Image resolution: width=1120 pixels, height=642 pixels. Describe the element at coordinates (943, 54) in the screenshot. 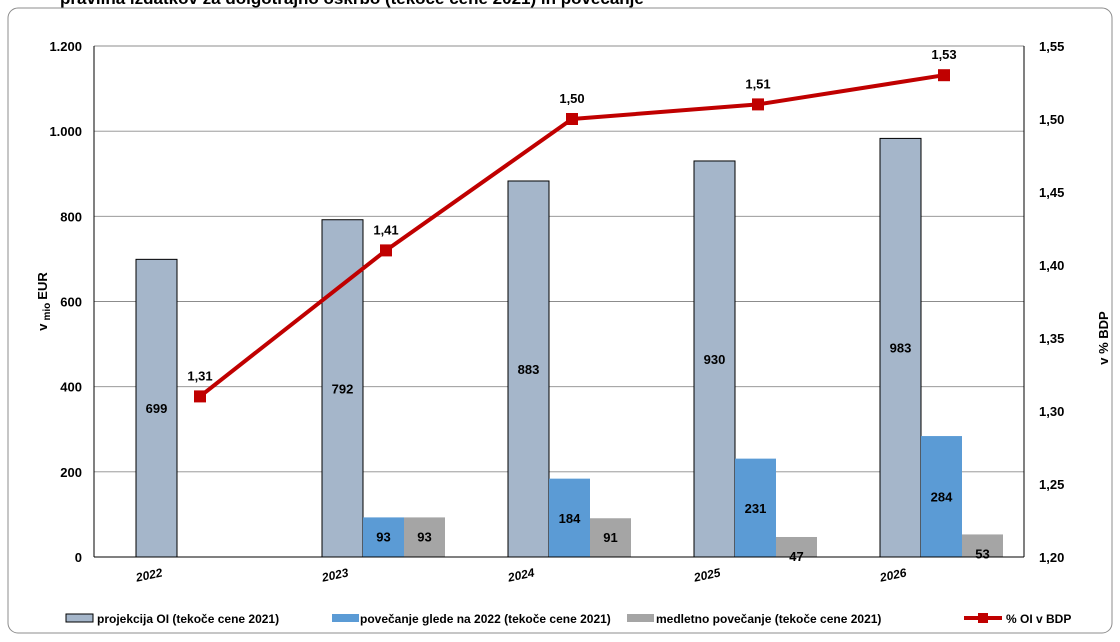

I see `line-data-label: 1,53` at that location.